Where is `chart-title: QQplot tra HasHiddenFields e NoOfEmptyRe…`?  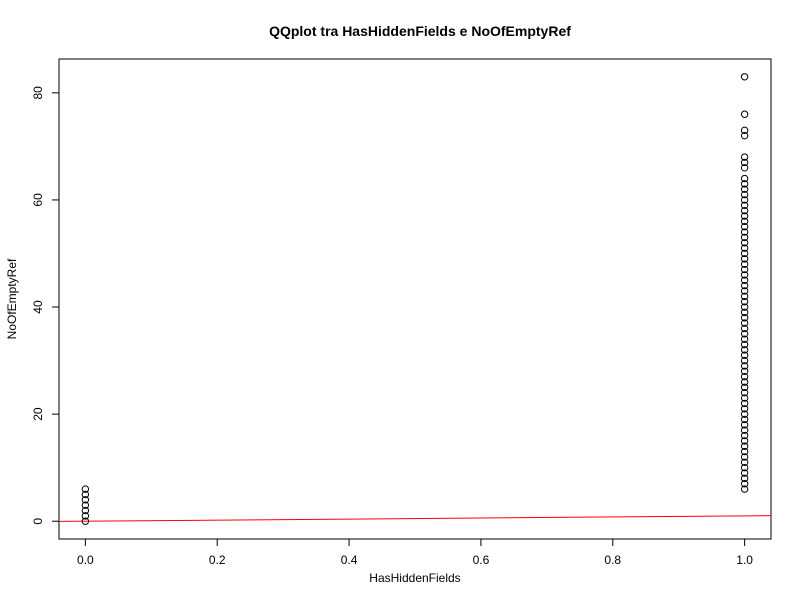 chart-title: QQplot tra HasHiddenFields e NoOfEmptyRe… is located at coordinates (420, 31).